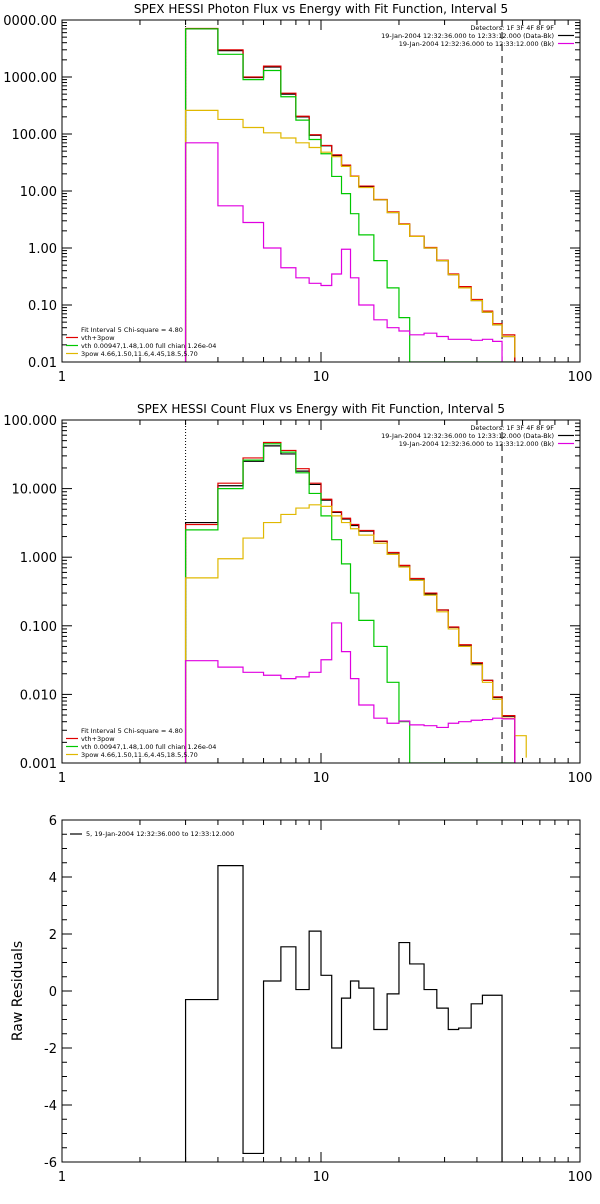  I want to click on y-tick-label: 0000.00, so click(30, 21).